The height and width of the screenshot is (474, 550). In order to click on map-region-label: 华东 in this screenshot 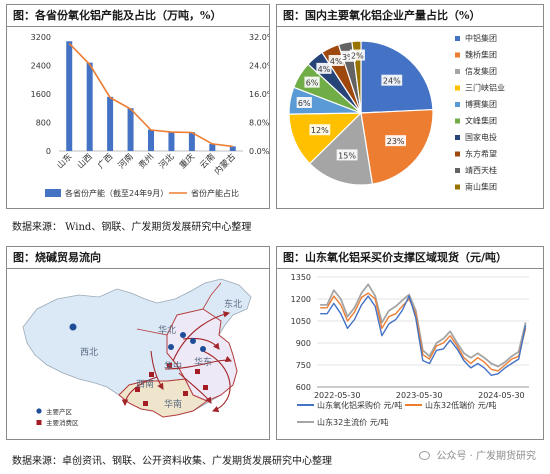, I will do `click(203, 362)`.